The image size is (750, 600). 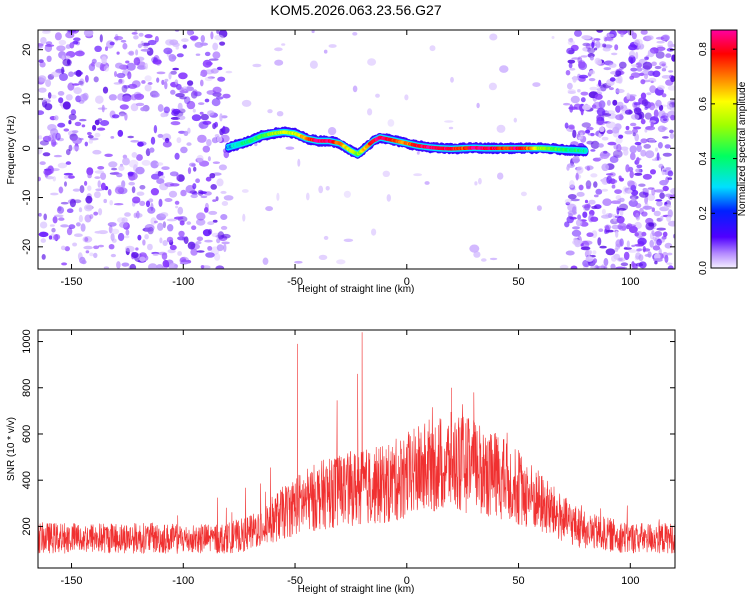 What do you see at coordinates (407, 142) in the screenshot?
I see `spectrogram-ridge` at bounding box center [407, 142].